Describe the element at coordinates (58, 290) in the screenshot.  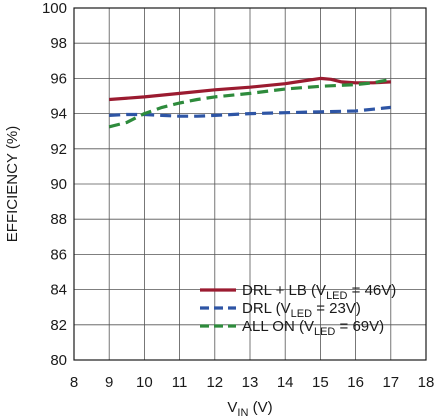
I see `y-tick-label: 84` at that location.